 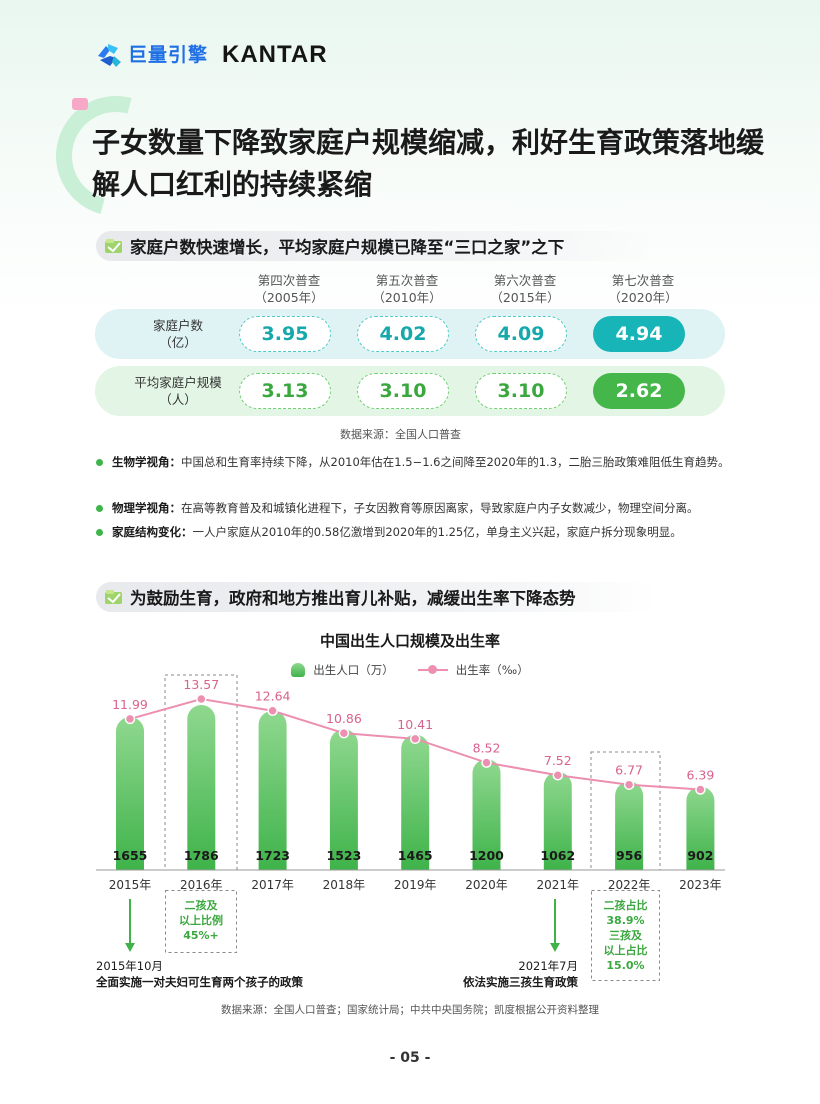 What do you see at coordinates (347, 247) in the screenshot?
I see `section-heading-text: 家庭户数快速增长，平均家庭户规模已降至“三口之家”之下` at bounding box center [347, 247].